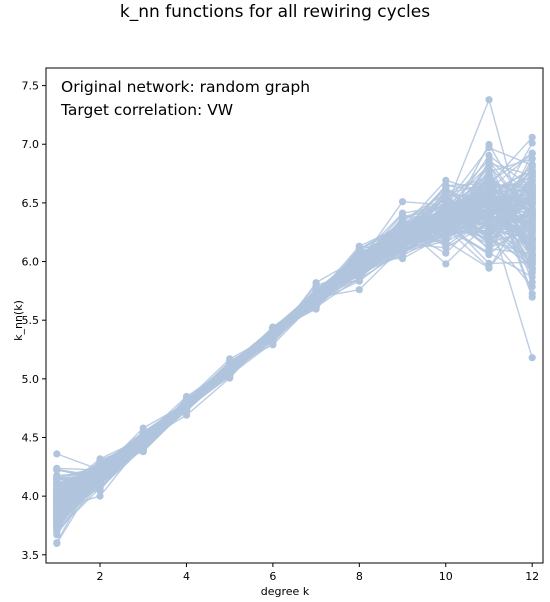 This screenshot has height=602, width=550. Describe the element at coordinates (31, 379) in the screenshot. I see `y-tick-label: 5.0` at that location.